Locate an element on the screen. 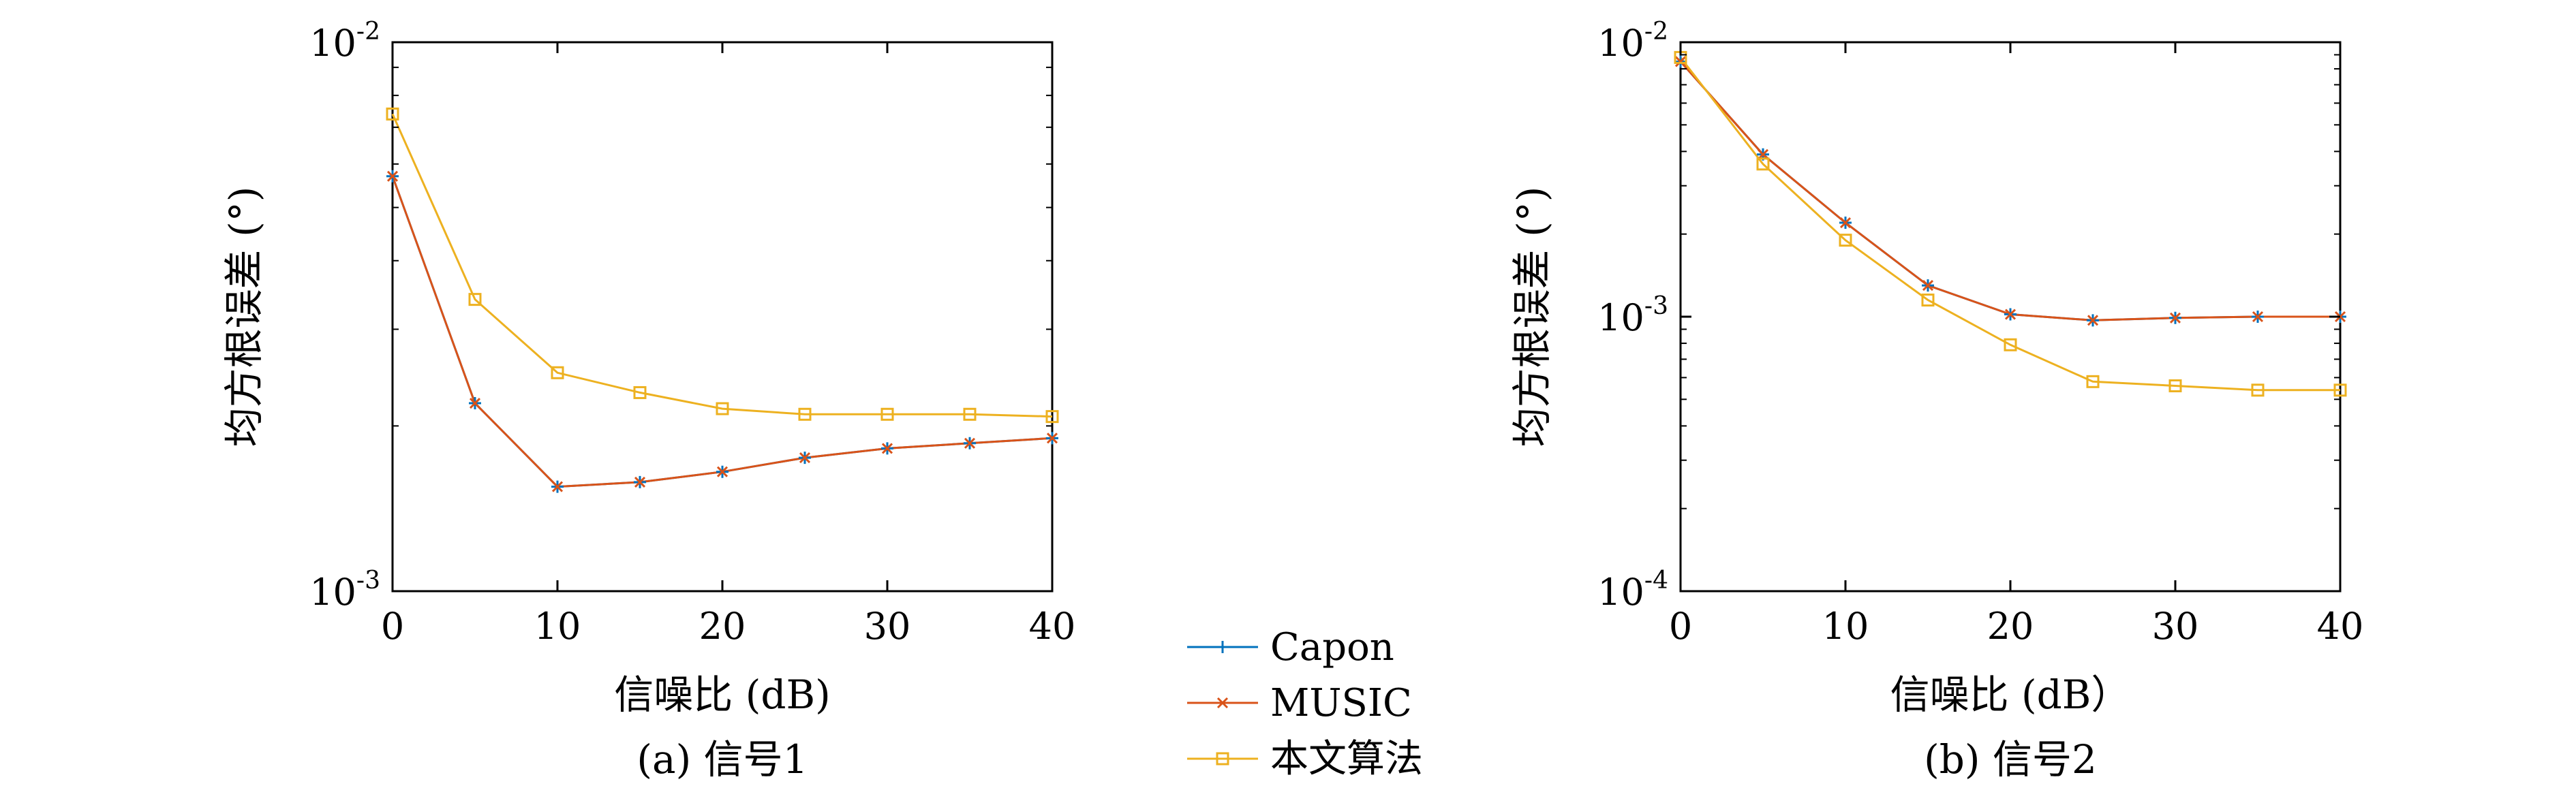 This screenshot has height=788, width=2576. y-tick-label: 10⁻⁴ is located at coordinates (1632, 590).